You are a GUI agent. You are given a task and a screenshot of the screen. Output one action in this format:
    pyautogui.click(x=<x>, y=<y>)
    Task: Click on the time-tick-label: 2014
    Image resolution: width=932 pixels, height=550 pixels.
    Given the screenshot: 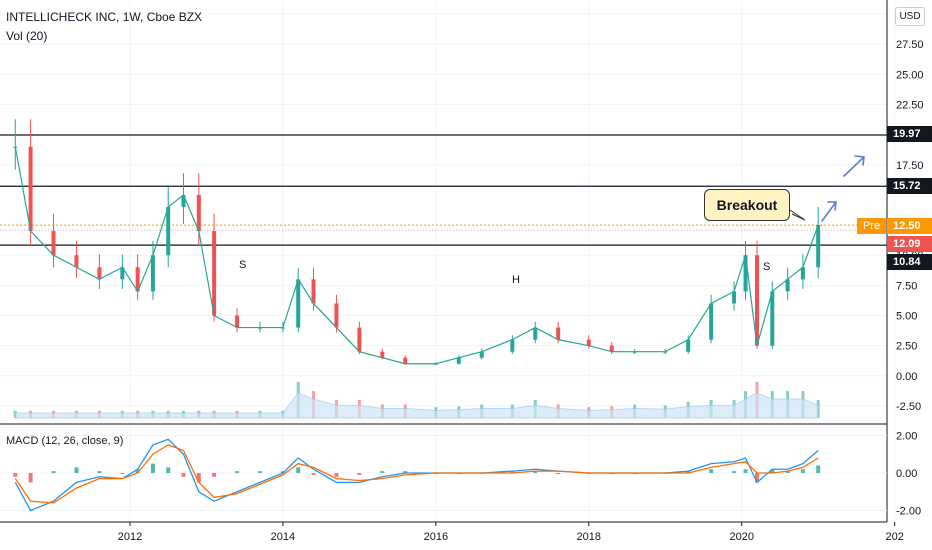 What is the action you would take?
    pyautogui.click(x=283, y=537)
    